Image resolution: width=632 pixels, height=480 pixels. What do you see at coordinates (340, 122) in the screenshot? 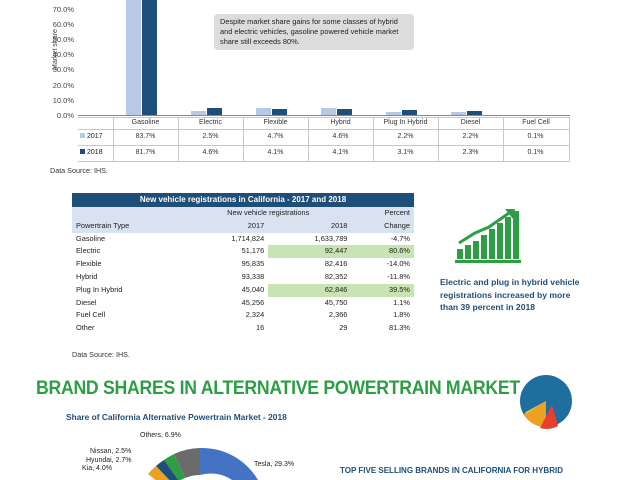
I see `category-label: Hybrid` at bounding box center [340, 122].